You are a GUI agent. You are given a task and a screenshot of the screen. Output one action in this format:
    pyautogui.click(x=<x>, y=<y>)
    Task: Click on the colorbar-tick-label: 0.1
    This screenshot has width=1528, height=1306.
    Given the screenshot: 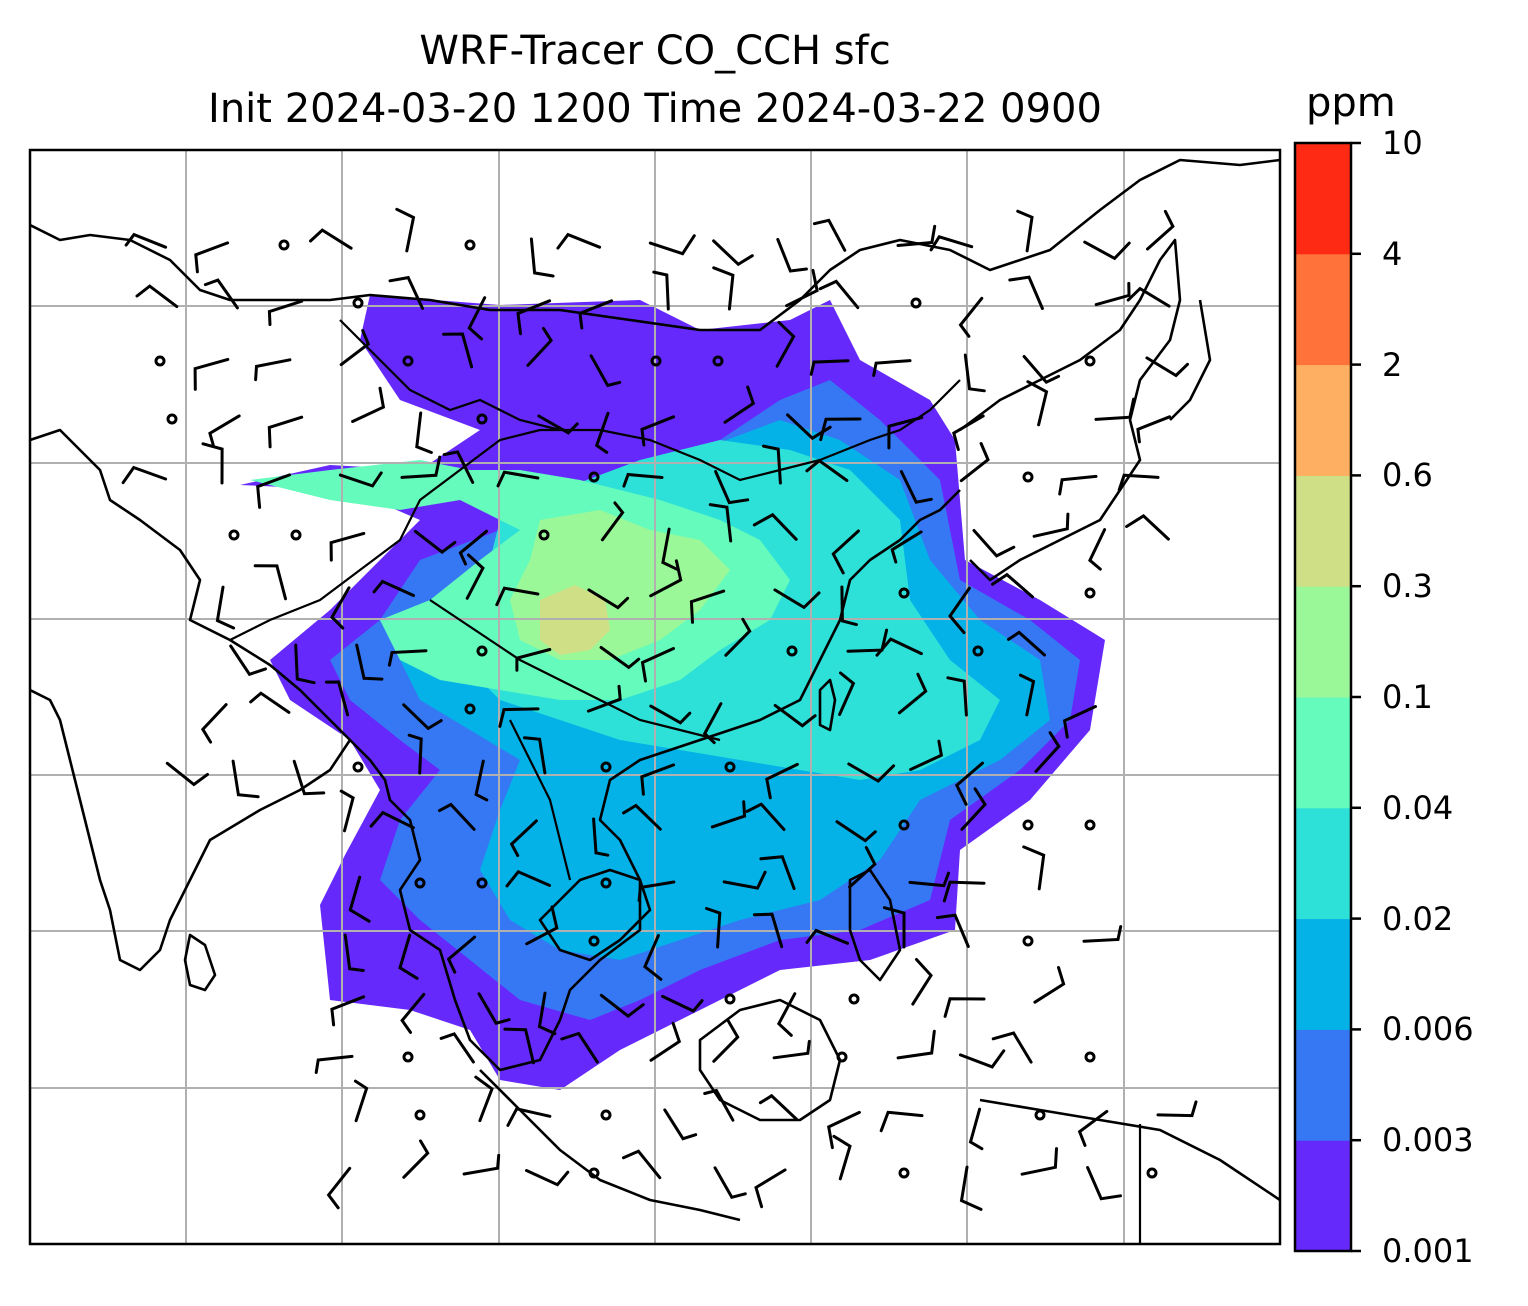 What is the action you would take?
    pyautogui.click(x=1407, y=697)
    